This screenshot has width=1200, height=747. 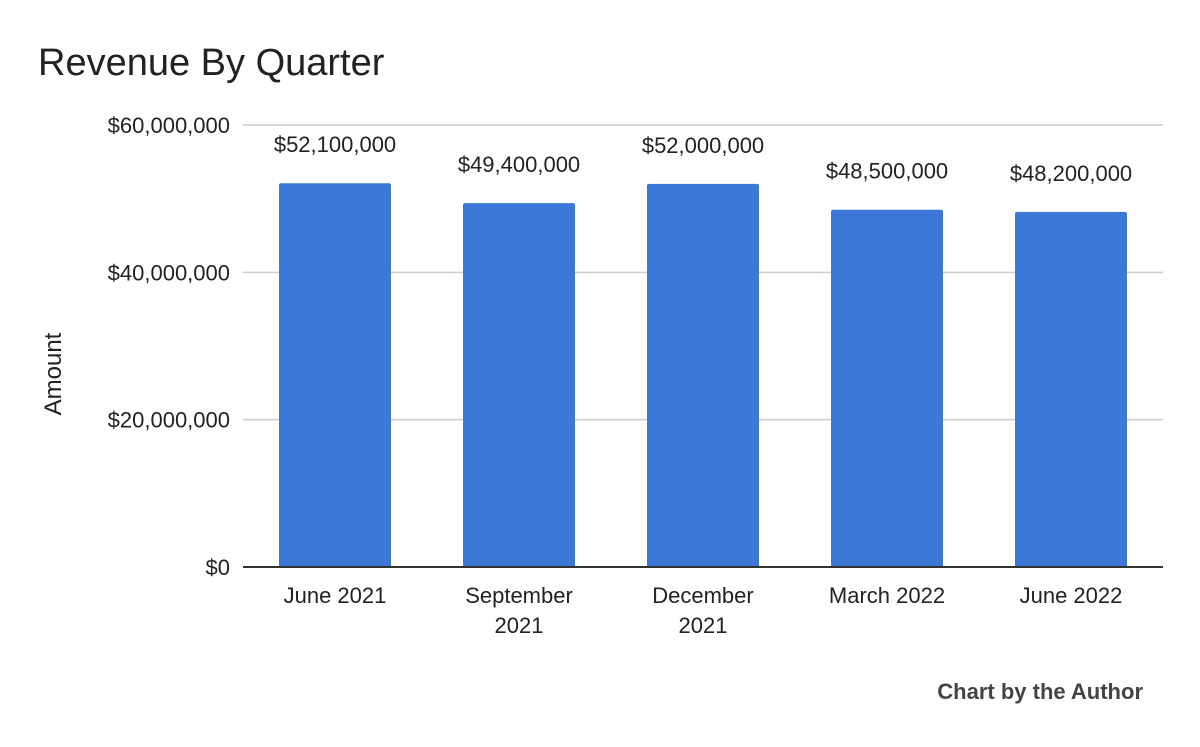 I want to click on y-axis: $0 $20,000,000 $40,000,000 $60,000,000, so click(x=169, y=346).